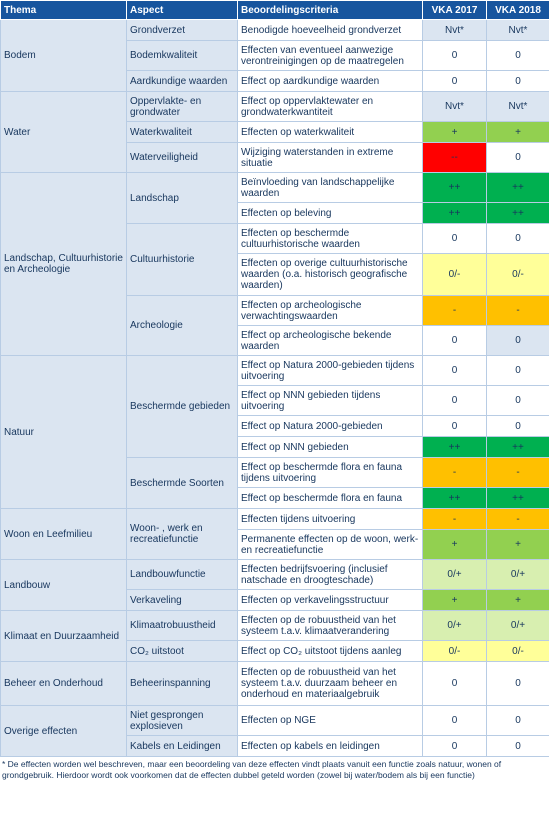 Image resolution: width=549 pixels, height=823 pixels. What do you see at coordinates (63, 585) in the screenshot?
I see `theme-cell: Landbouw` at bounding box center [63, 585].